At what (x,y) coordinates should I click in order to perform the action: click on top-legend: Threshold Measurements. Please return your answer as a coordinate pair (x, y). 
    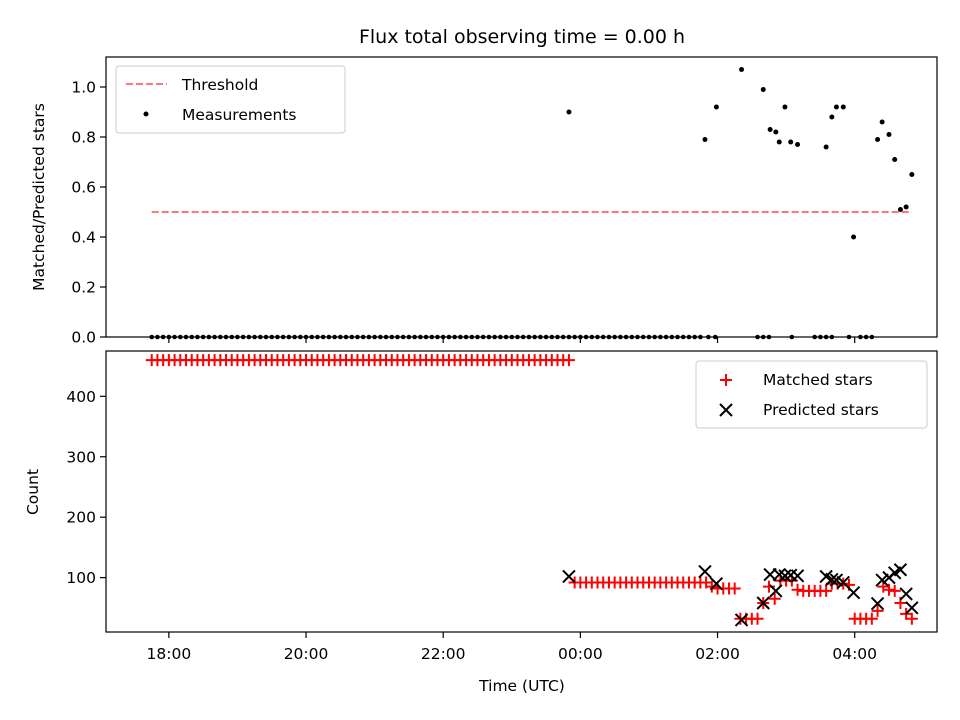
    Looking at the image, I should click on (230, 99).